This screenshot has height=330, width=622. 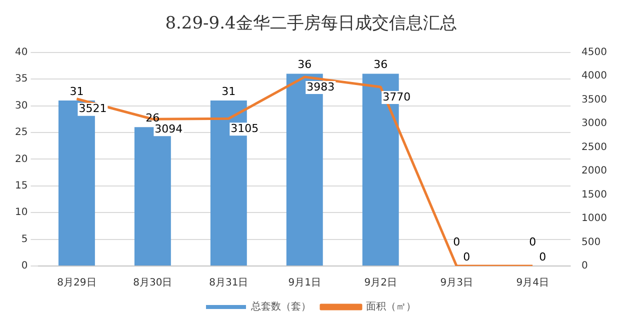 What do you see at coordinates (24, 266) in the screenshot?
I see `y-tick-label: 0` at bounding box center [24, 266].